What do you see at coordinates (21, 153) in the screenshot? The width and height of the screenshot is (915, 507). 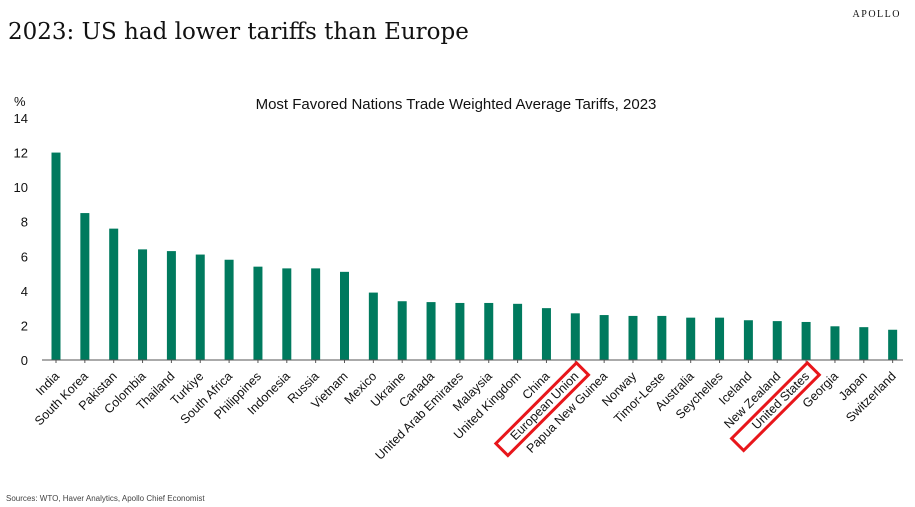 I see `y-tick-label: 12` at bounding box center [21, 153].